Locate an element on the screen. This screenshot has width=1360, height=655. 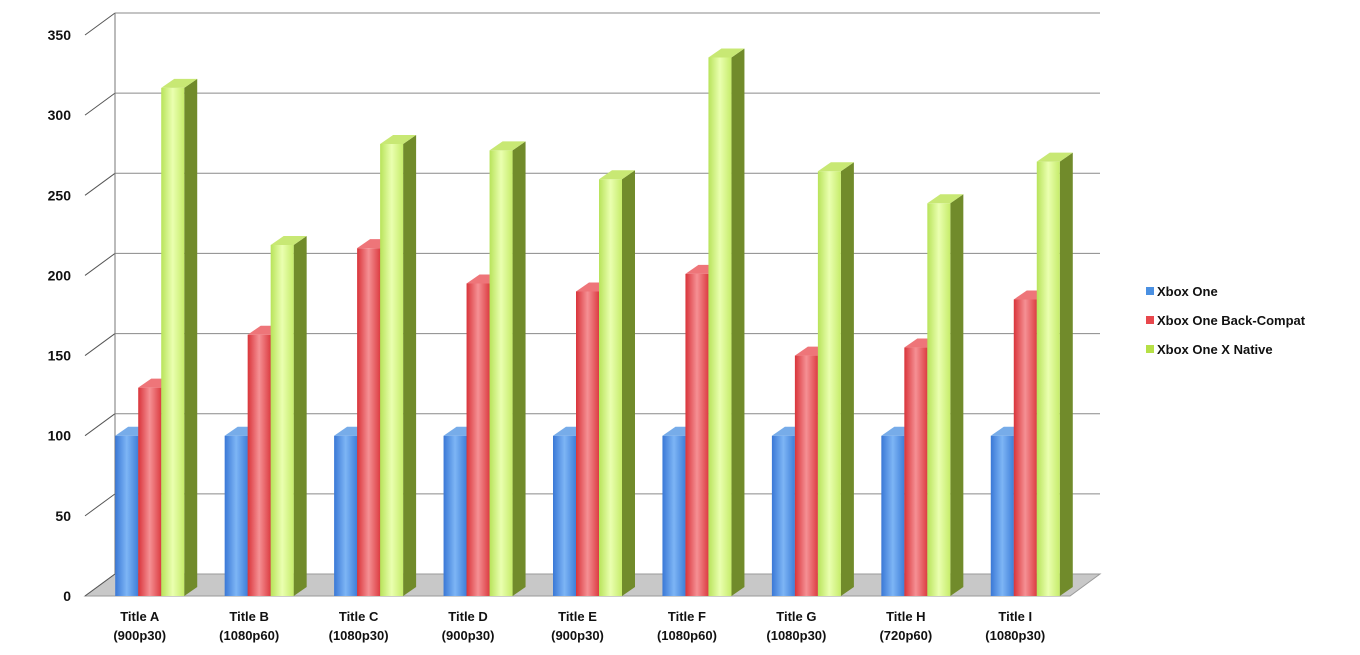
y-tick-label: 50 is located at coordinates (63, 516).